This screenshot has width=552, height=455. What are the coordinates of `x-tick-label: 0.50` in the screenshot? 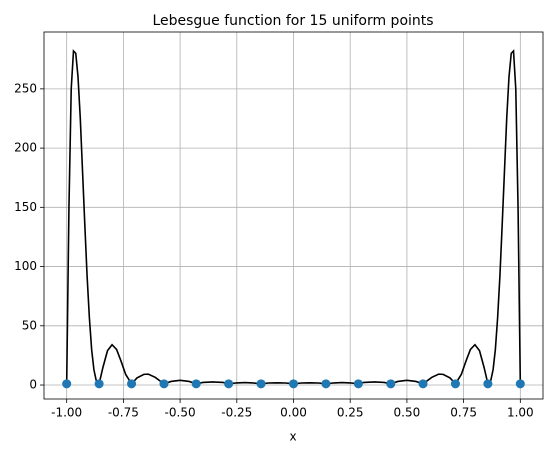 It's located at (407, 413).